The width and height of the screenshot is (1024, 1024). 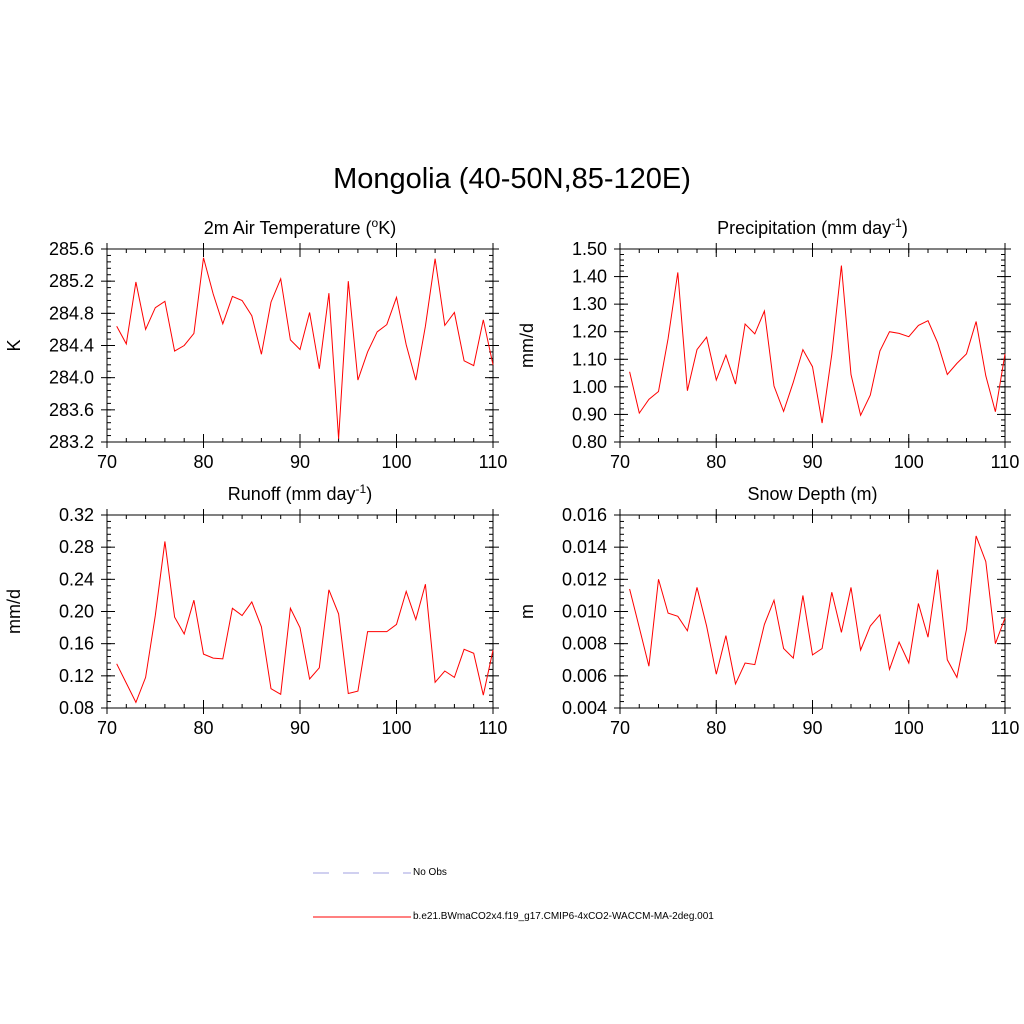 What do you see at coordinates (71, 249) in the screenshot?
I see `y-tick-label: 285.6` at bounding box center [71, 249].